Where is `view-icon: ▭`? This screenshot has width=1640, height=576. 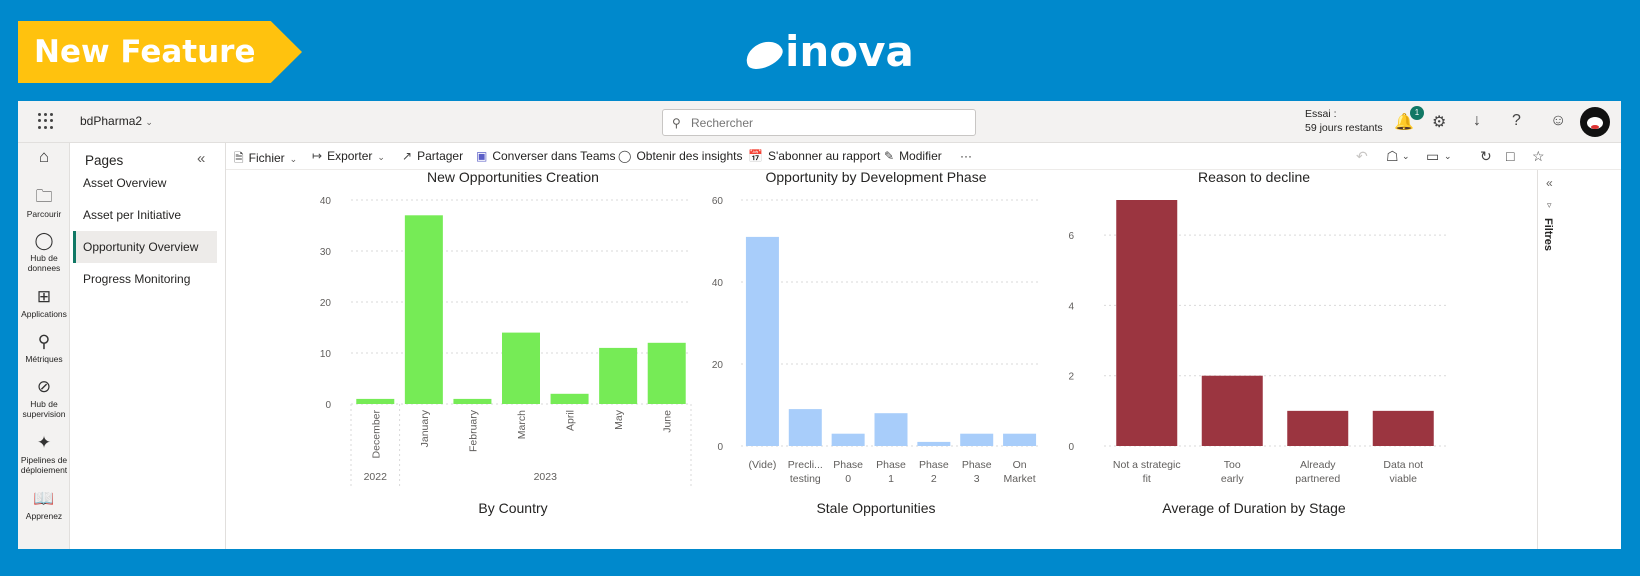 view-icon: ▭ is located at coordinates (1433, 156).